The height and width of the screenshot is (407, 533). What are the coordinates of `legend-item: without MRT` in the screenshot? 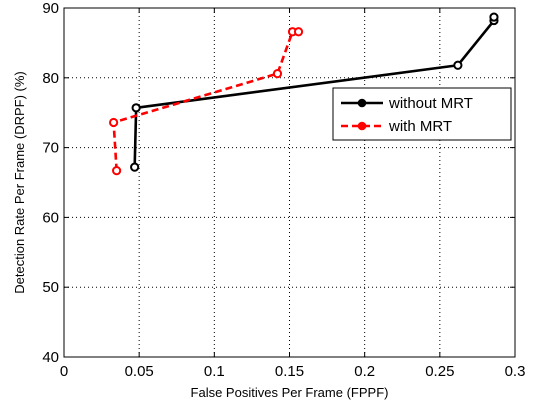 It's located at (407, 103).